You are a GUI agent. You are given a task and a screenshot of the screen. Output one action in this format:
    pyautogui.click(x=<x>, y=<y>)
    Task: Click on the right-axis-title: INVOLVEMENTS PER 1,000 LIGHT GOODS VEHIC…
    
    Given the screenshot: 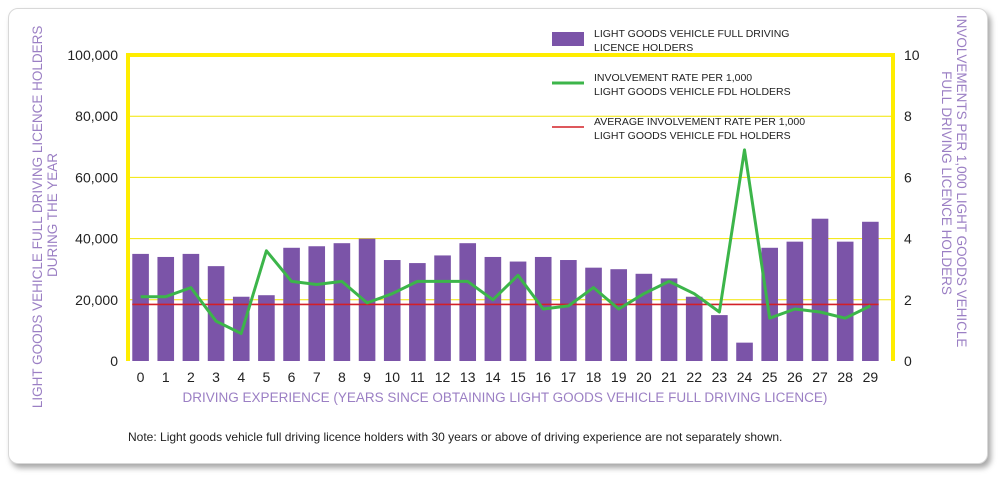 What is the action you would take?
    pyautogui.click(x=954, y=183)
    